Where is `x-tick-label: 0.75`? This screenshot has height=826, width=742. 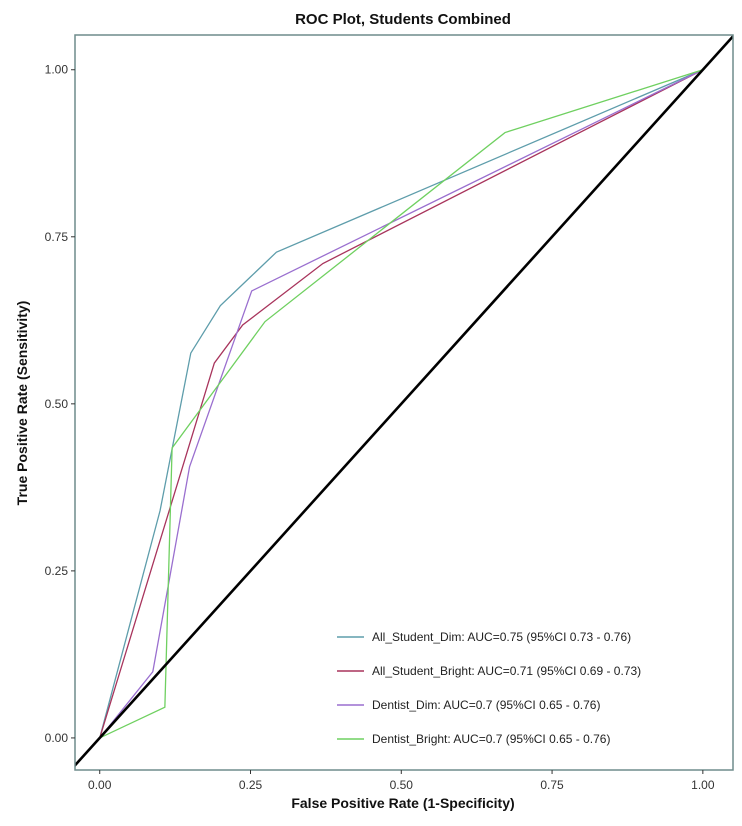 x-tick-label: 0.75 is located at coordinates (552, 785).